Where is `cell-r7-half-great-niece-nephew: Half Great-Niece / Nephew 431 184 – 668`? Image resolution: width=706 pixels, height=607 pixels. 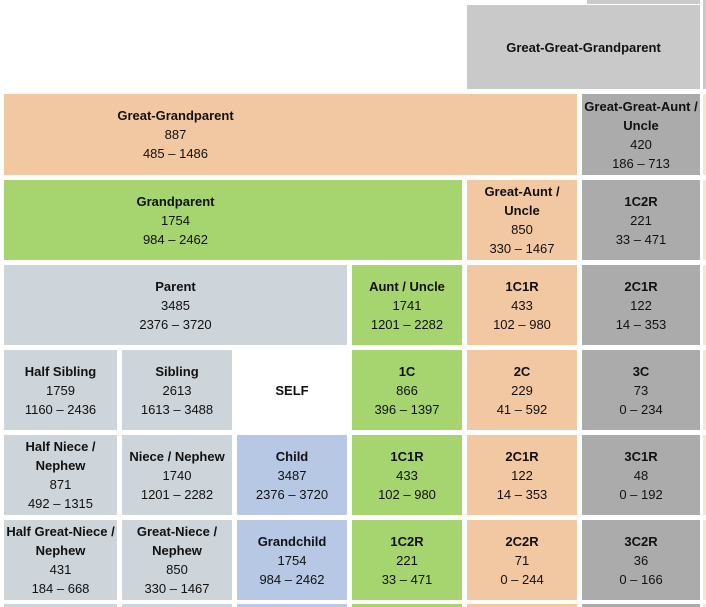 cell-r7-half-great-niece-nephew: Half Great-Niece / Nephew 431 184 – 668 is located at coordinates (60, 560).